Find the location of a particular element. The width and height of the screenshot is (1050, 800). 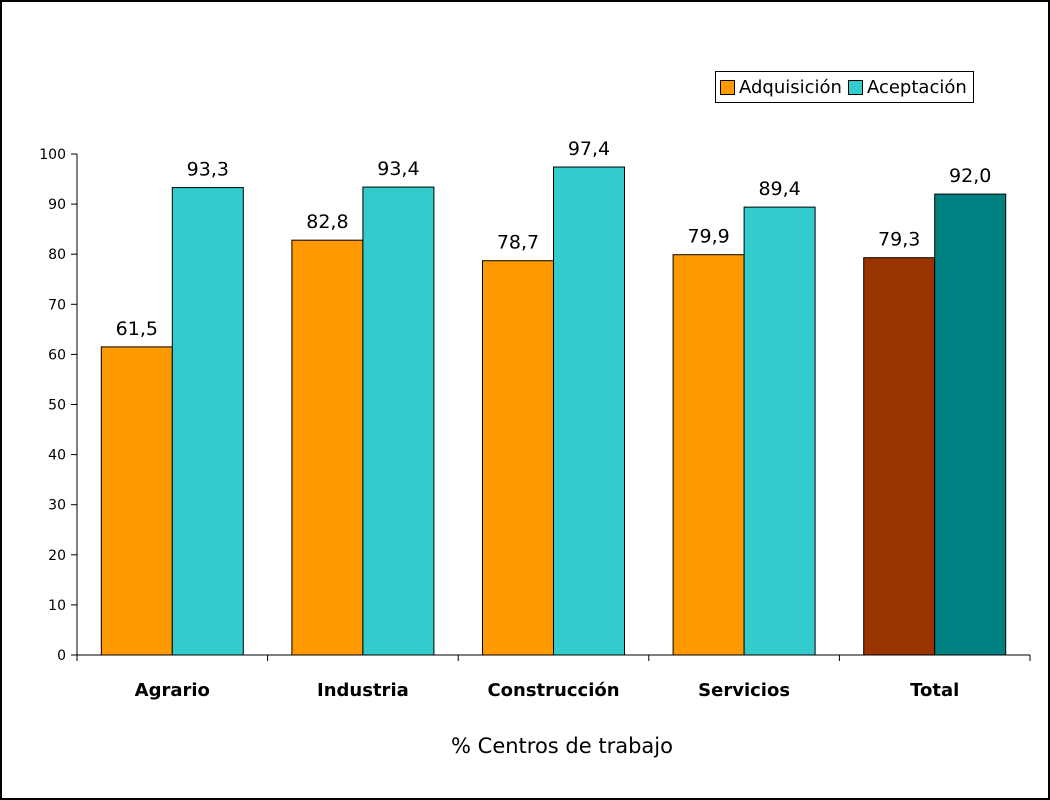

x-tick-label: Agrario is located at coordinates (172, 690).